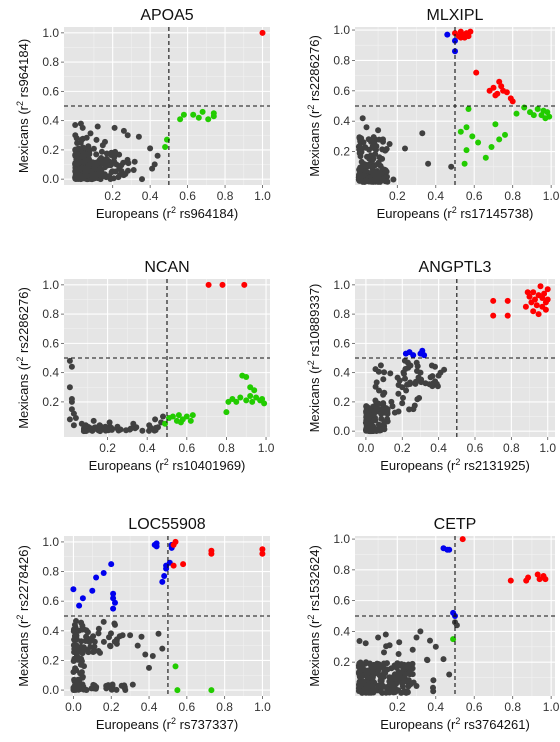 Image resolution: width=560 pixels, height=742 pixels. Describe the element at coordinates (50, 91) in the screenshot. I see `y-tick-label: 0.6` at that location.